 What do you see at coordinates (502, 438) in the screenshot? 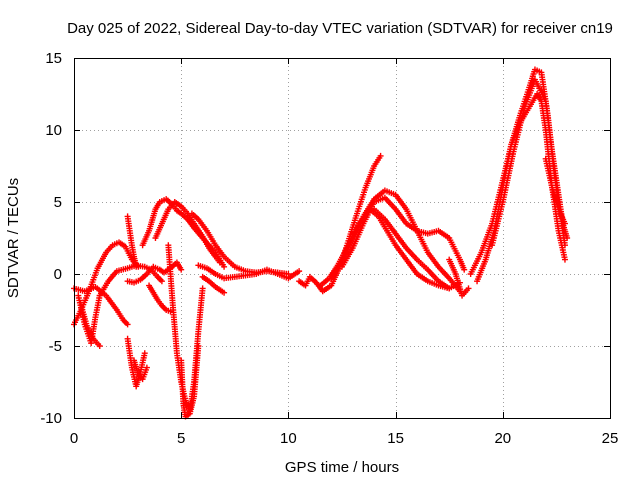
I see `x-tick-label: 20` at bounding box center [502, 438].